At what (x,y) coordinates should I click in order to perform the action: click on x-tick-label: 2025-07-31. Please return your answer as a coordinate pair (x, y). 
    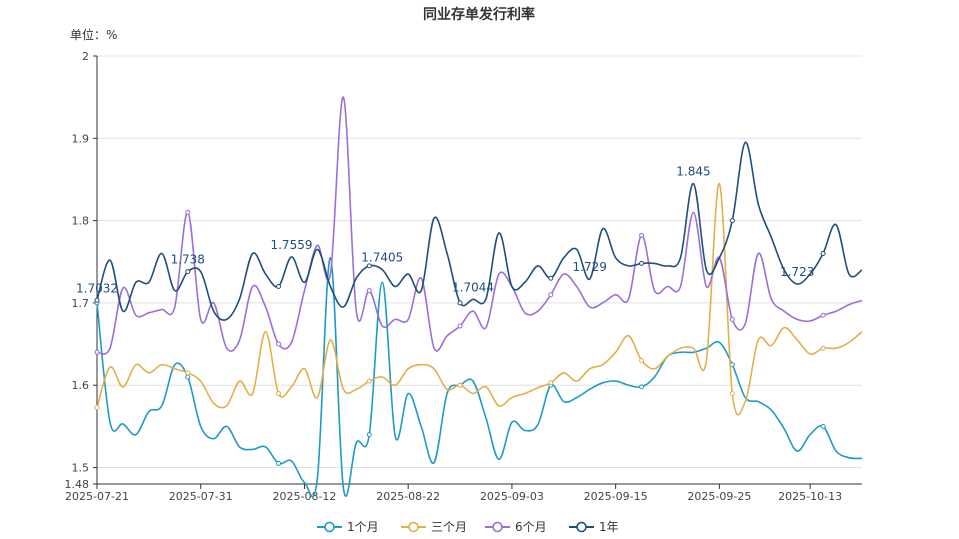
    Looking at the image, I should click on (201, 496).